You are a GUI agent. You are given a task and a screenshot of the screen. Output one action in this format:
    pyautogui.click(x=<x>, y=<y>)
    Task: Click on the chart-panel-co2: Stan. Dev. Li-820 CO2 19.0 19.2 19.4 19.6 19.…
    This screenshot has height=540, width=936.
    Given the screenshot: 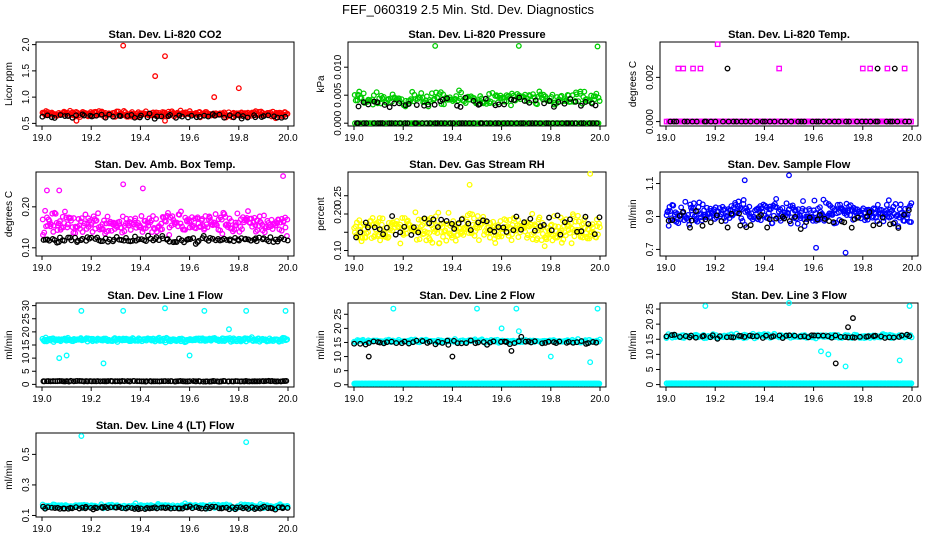 What is the action you would take?
    pyautogui.click(x=151, y=86)
    